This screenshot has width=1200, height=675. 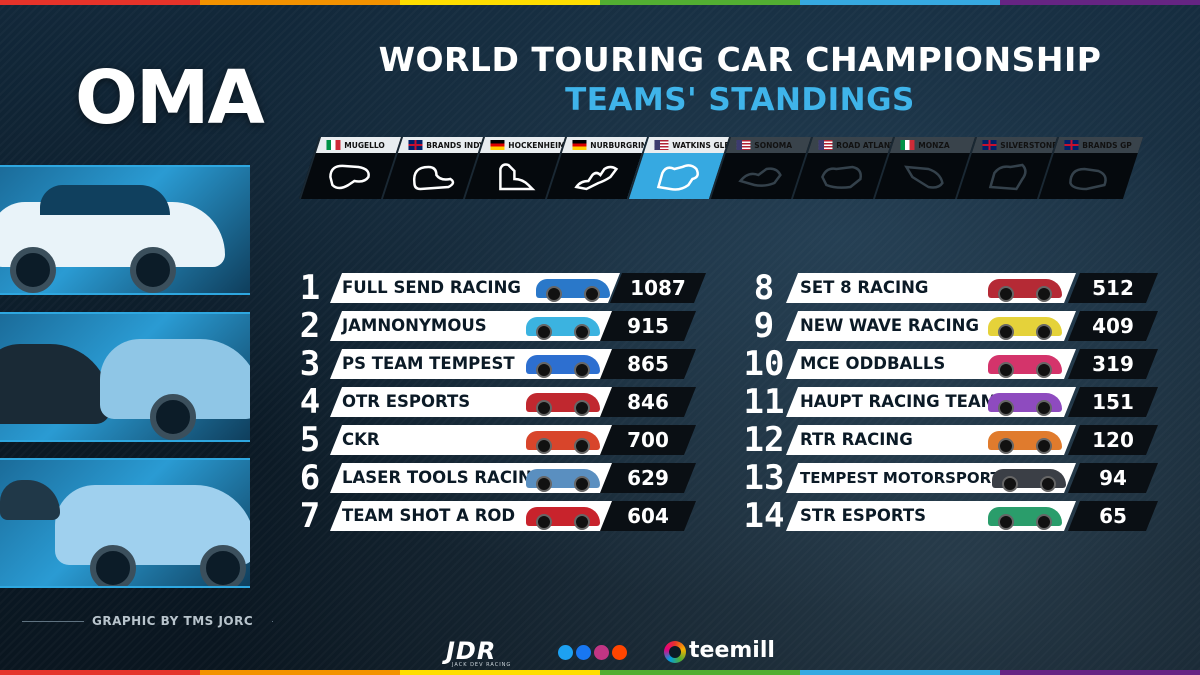 I want to click on team-points: 94, so click(x=1113, y=478).